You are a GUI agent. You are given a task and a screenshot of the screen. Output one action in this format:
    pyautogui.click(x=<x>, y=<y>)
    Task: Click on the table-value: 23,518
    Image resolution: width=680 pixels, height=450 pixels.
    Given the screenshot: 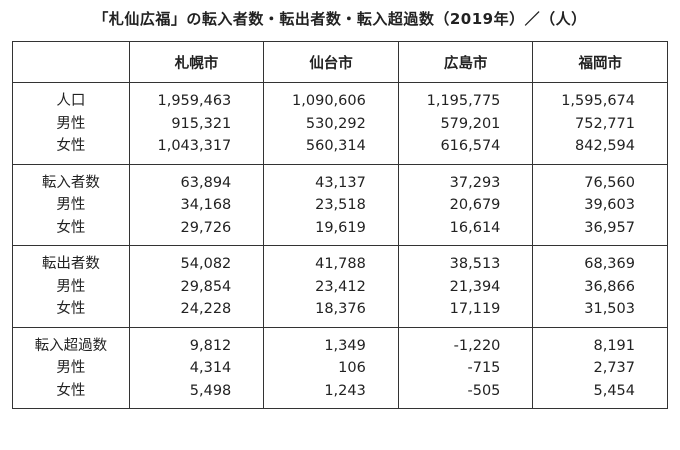 What is the action you would take?
    pyautogui.click(x=340, y=205)
    